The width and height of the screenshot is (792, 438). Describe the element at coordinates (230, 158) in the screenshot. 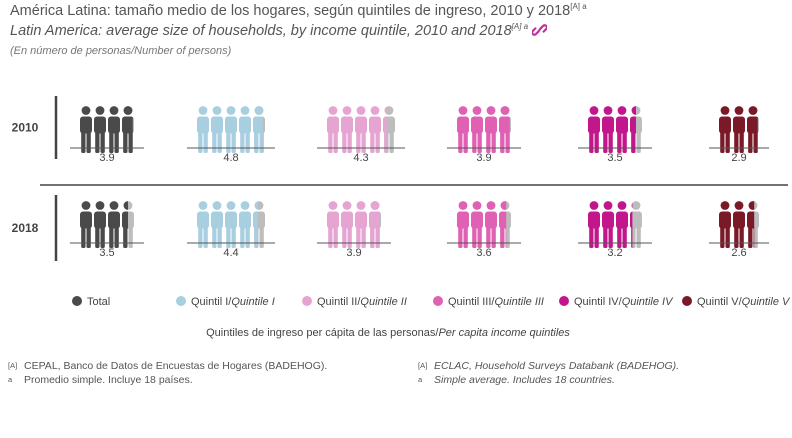

I see `value-label: 4.8` at that location.